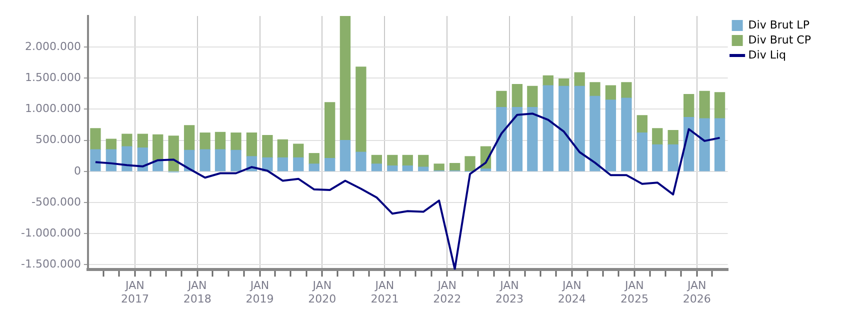 The height and width of the screenshot is (313, 851). I want to click on y-tick-label: 500.000, so click(58, 139).